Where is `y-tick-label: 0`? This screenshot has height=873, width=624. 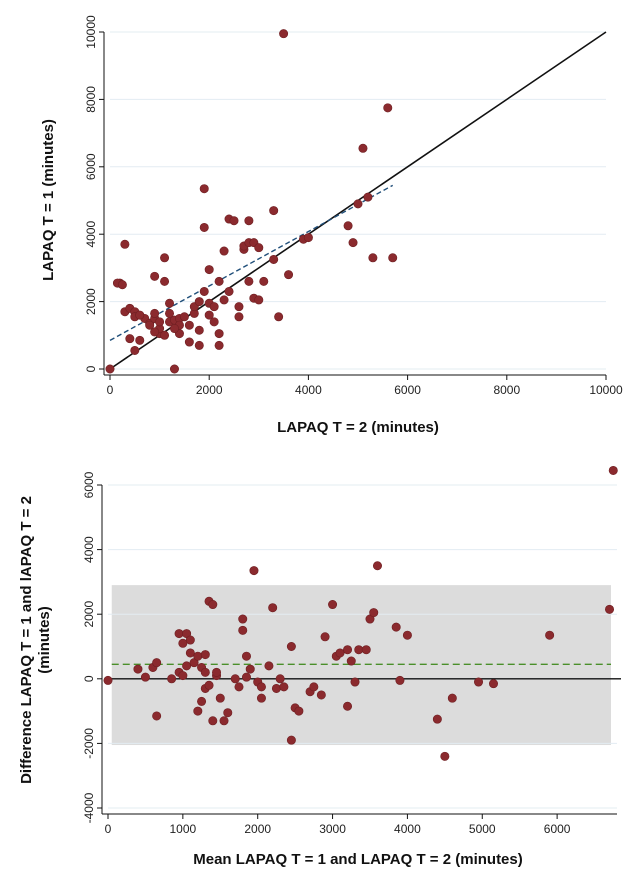
y-tick-label: 0 is located at coordinates (91, 368).